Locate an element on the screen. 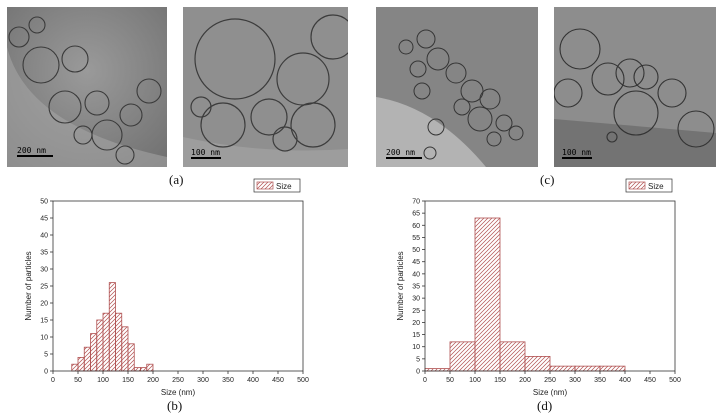  micrograph-c-right-image: 100 nm is located at coordinates (635, 87).